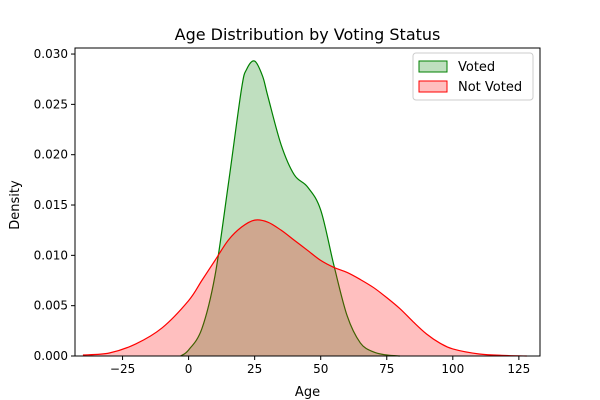  I want to click on y-tick-label-2: 0.010, so click(51, 255).